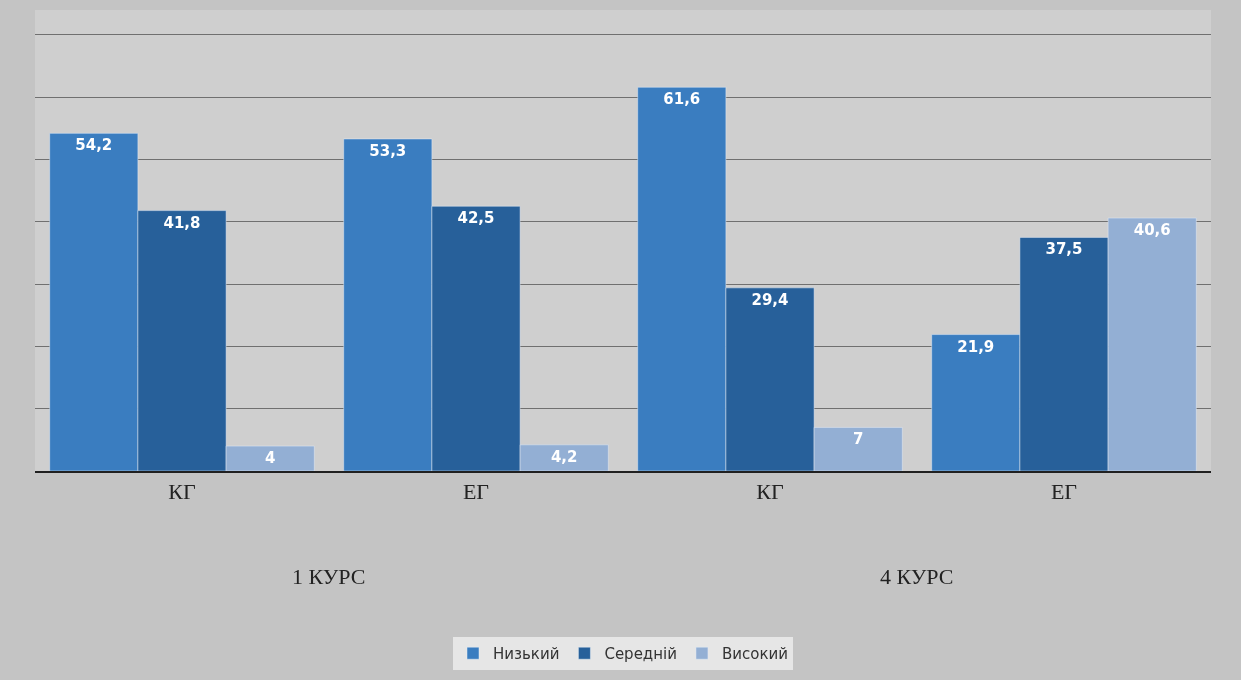 The image size is (1241, 680). What do you see at coordinates (270, 458) in the screenshot?
I see `data-label: 4` at bounding box center [270, 458].